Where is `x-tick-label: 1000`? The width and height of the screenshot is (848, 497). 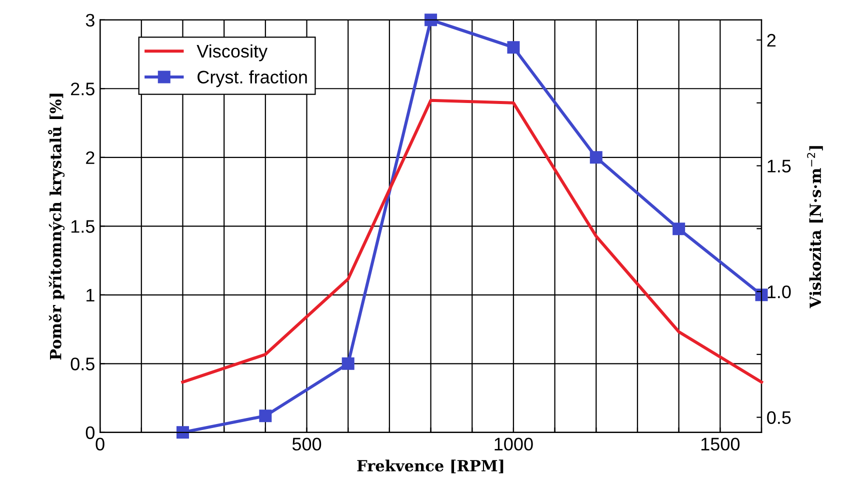 x-tick-label: 1000 is located at coordinates (513, 444).